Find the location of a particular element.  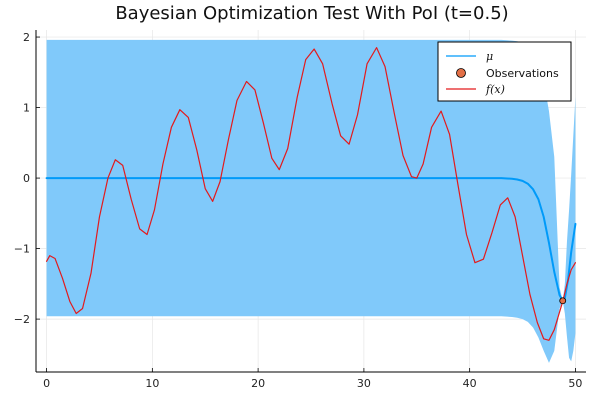

x-tick-label: 30 is located at coordinates (364, 383).